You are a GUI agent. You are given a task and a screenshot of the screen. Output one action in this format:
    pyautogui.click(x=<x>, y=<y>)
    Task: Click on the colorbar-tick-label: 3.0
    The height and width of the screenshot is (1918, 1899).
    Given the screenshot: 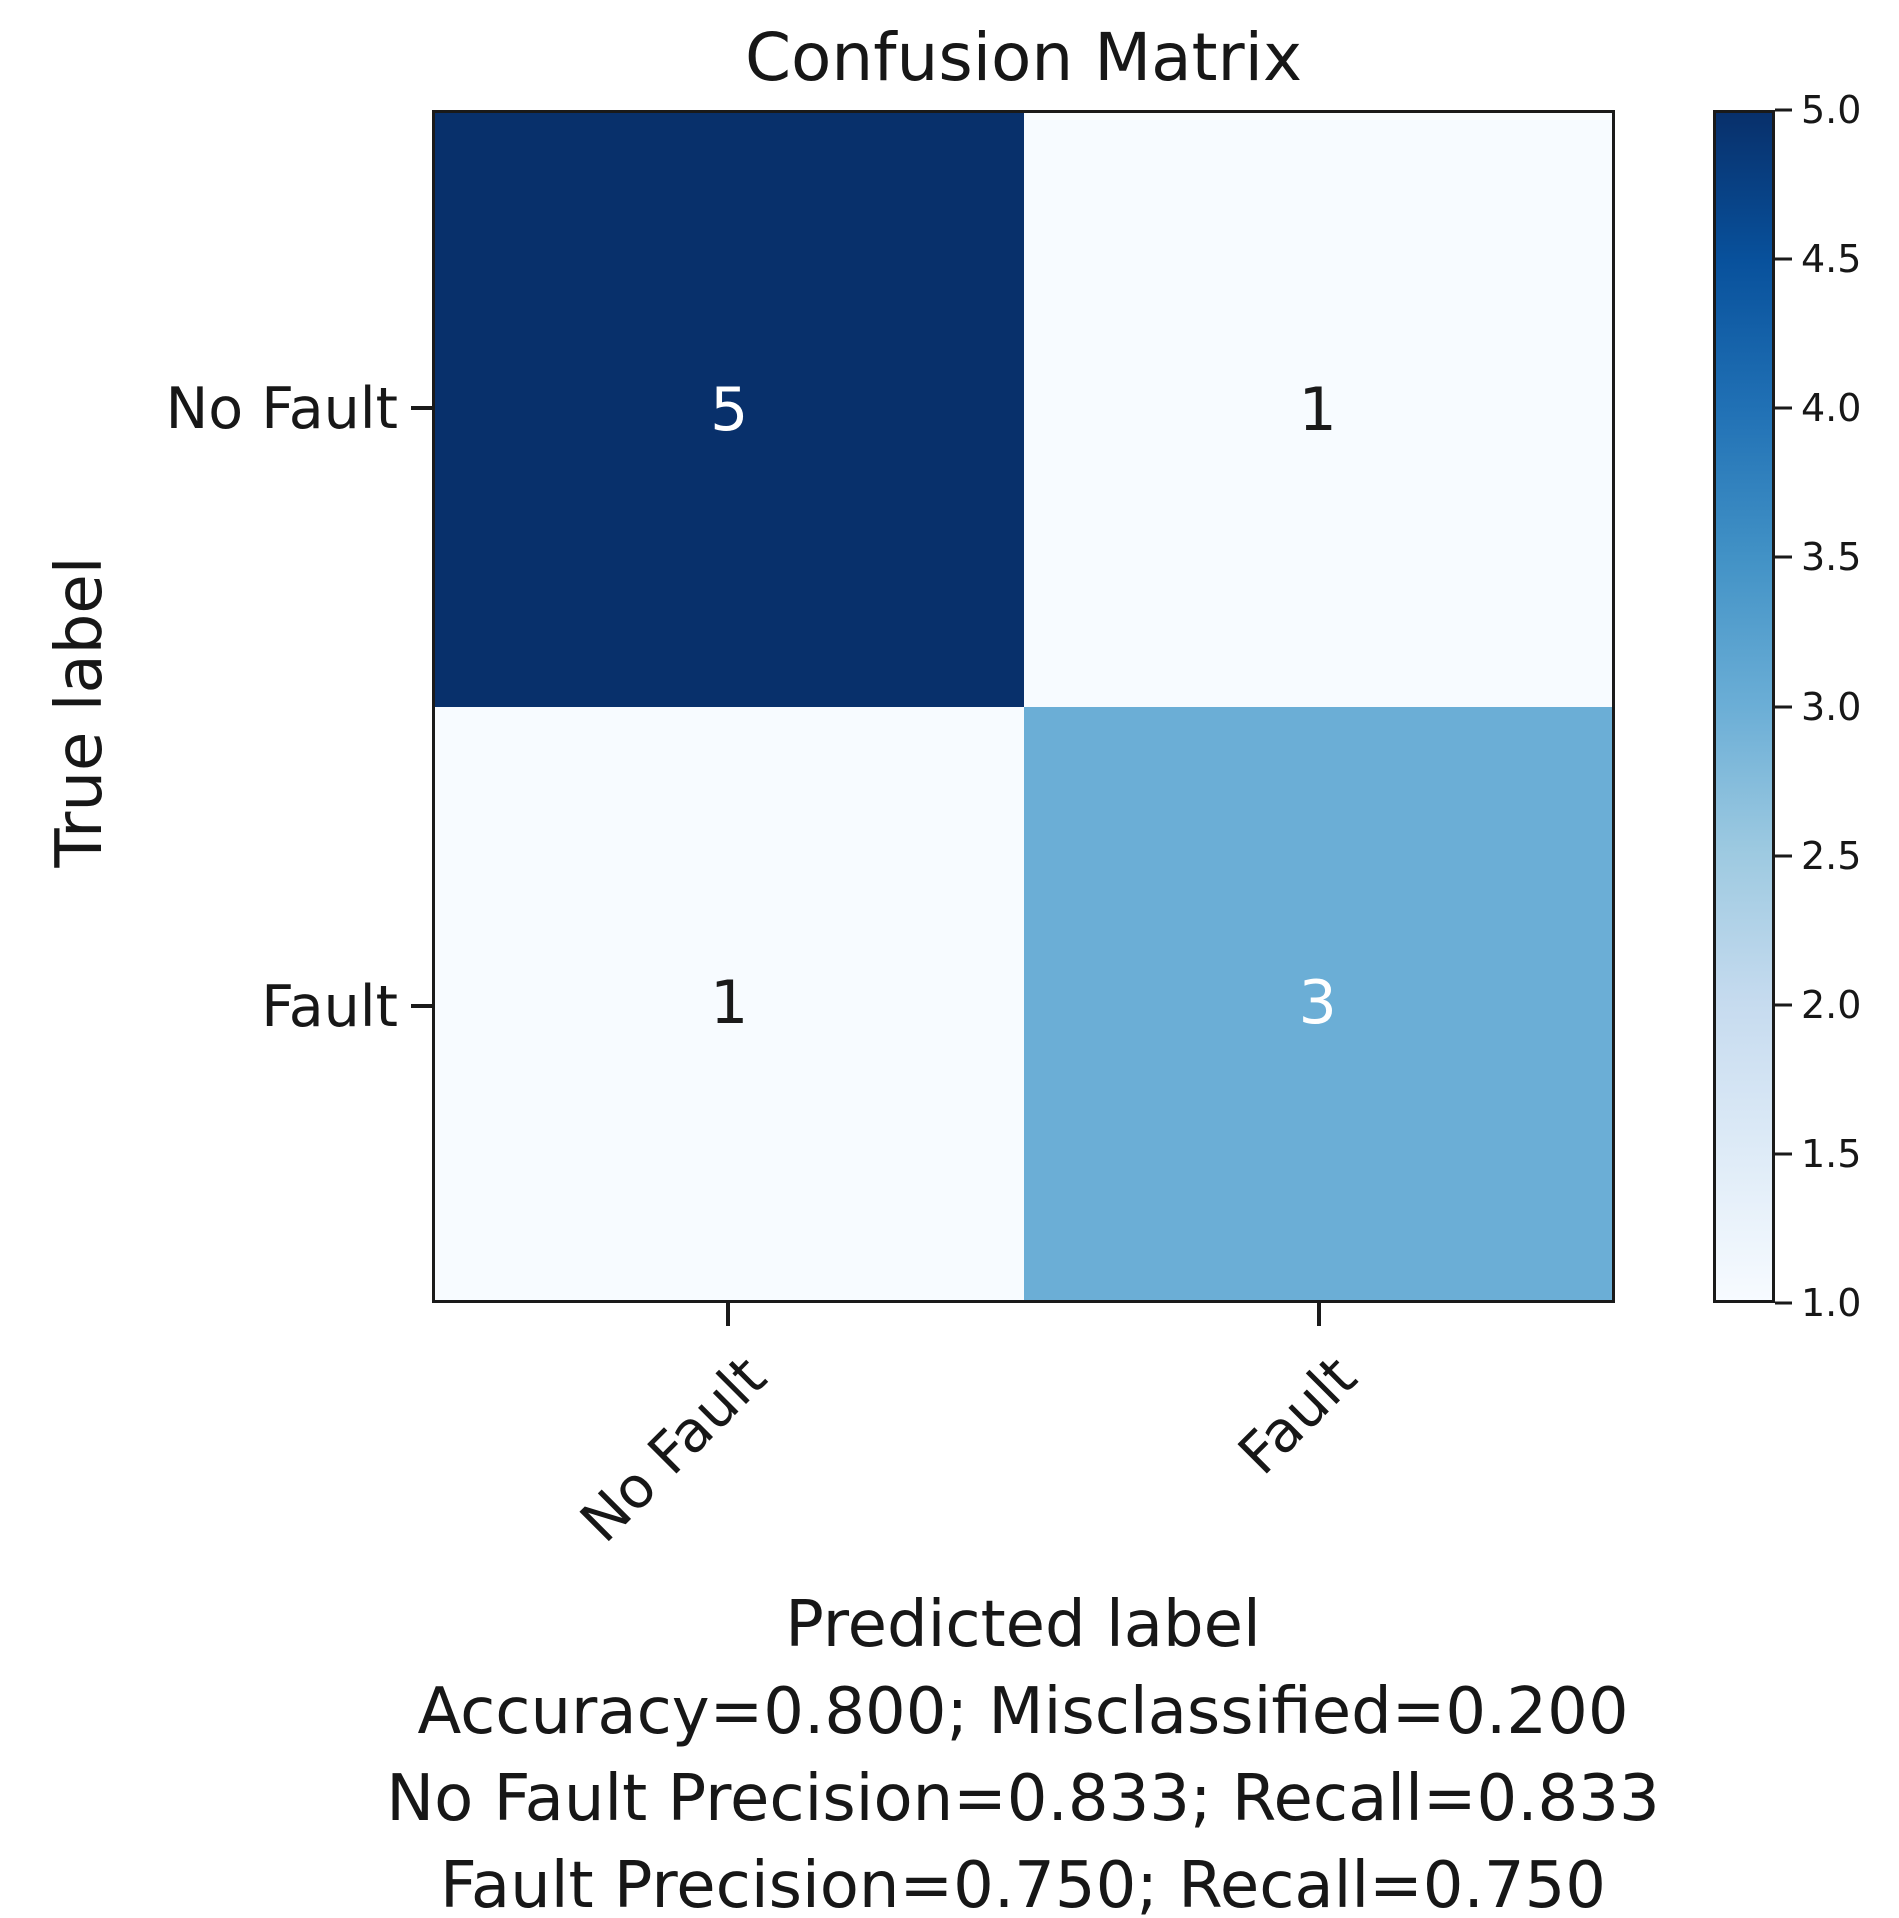 What is the action you would take?
    pyautogui.click(x=1831, y=706)
    